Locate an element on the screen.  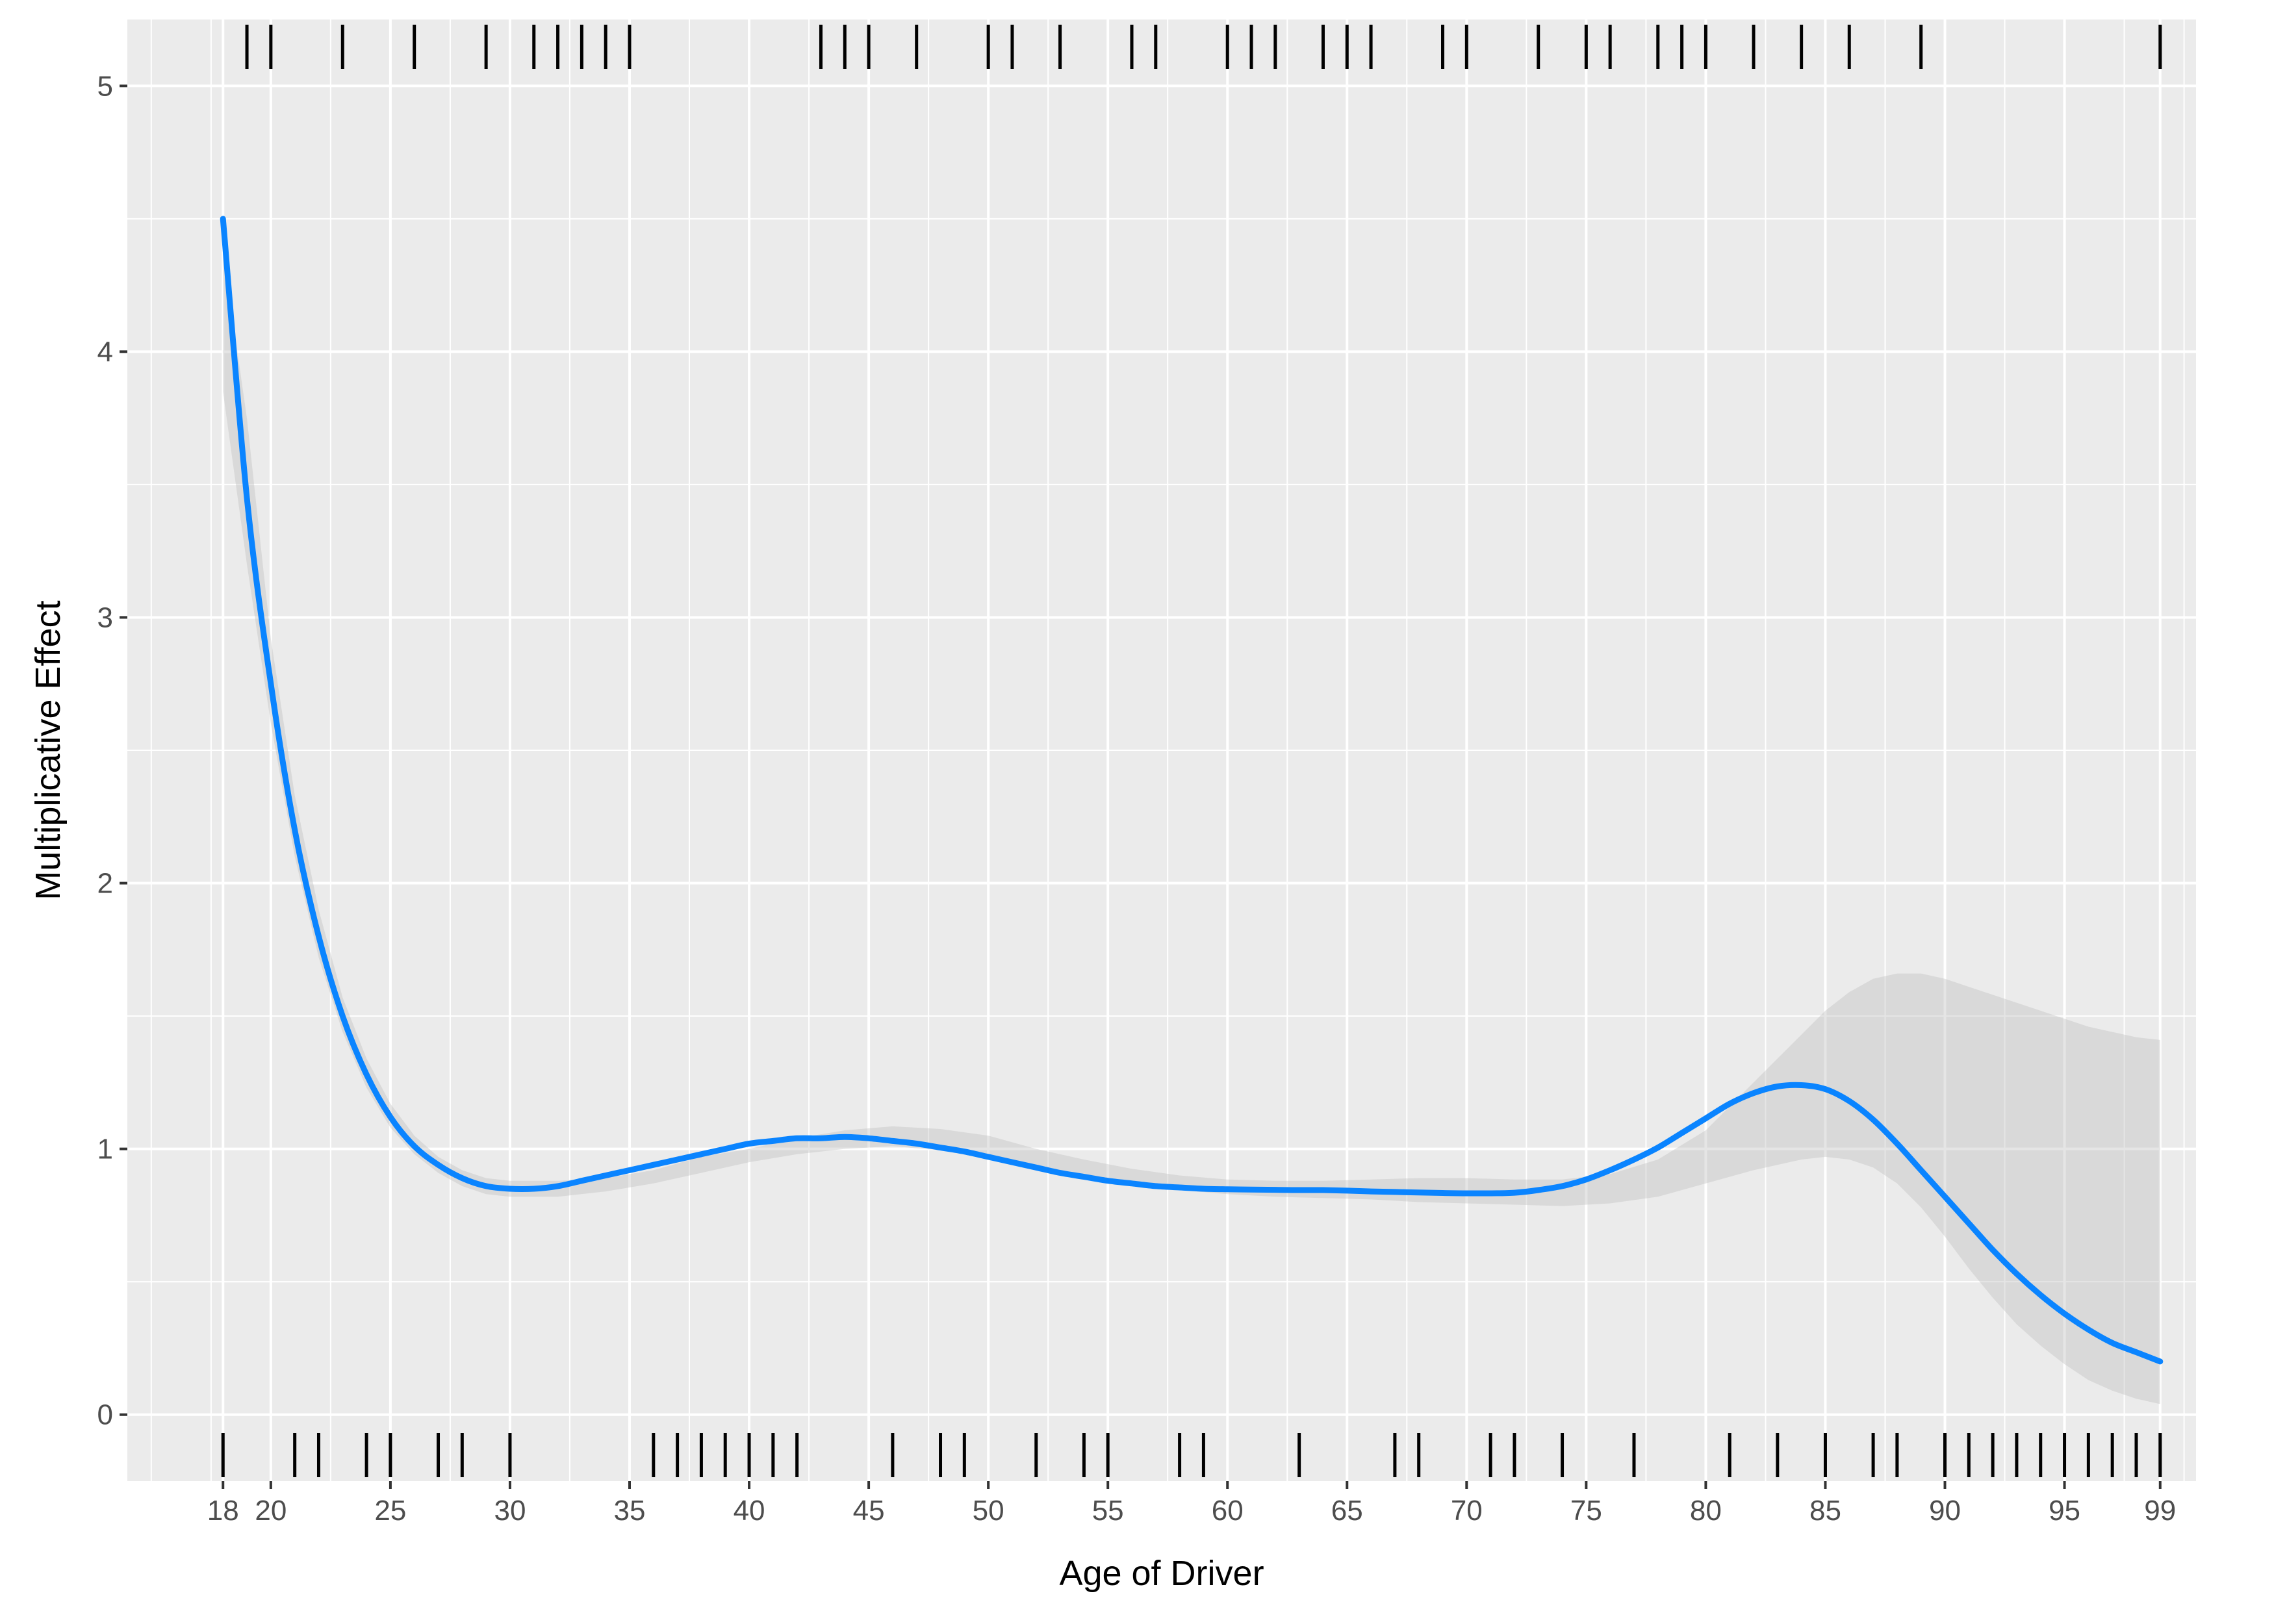
x-tick-label: 55 is located at coordinates (1108, 1511).